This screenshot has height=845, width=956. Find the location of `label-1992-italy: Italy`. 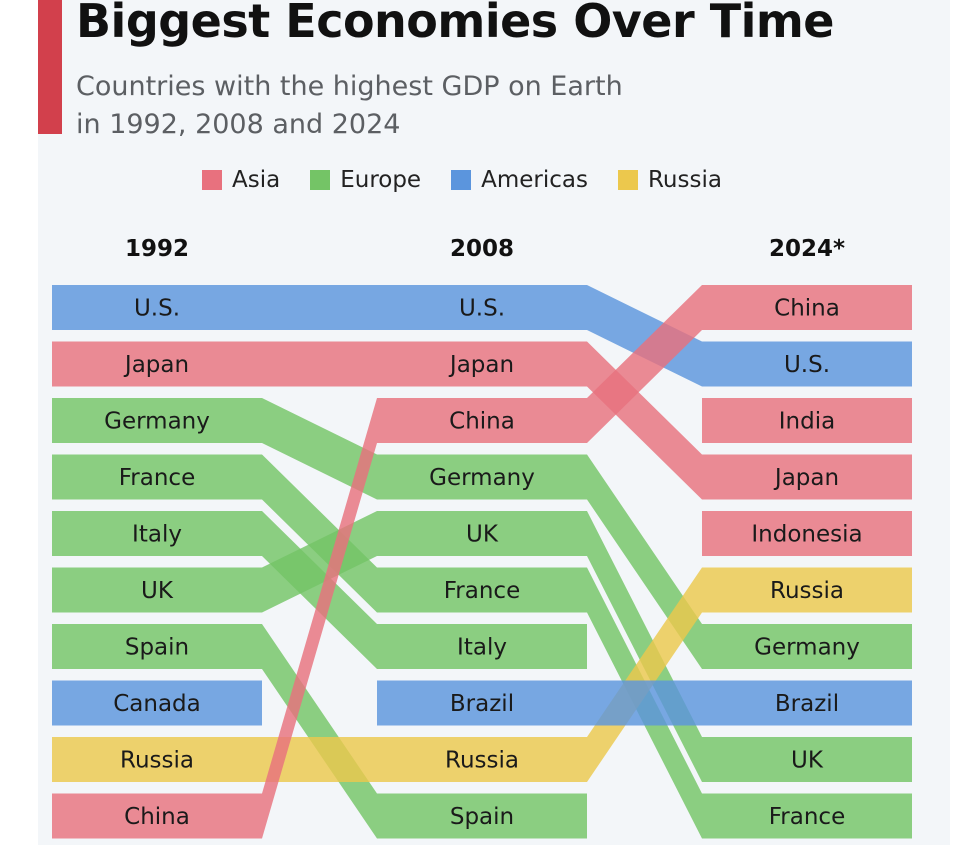

label-1992-italy: Italy is located at coordinates (157, 535).